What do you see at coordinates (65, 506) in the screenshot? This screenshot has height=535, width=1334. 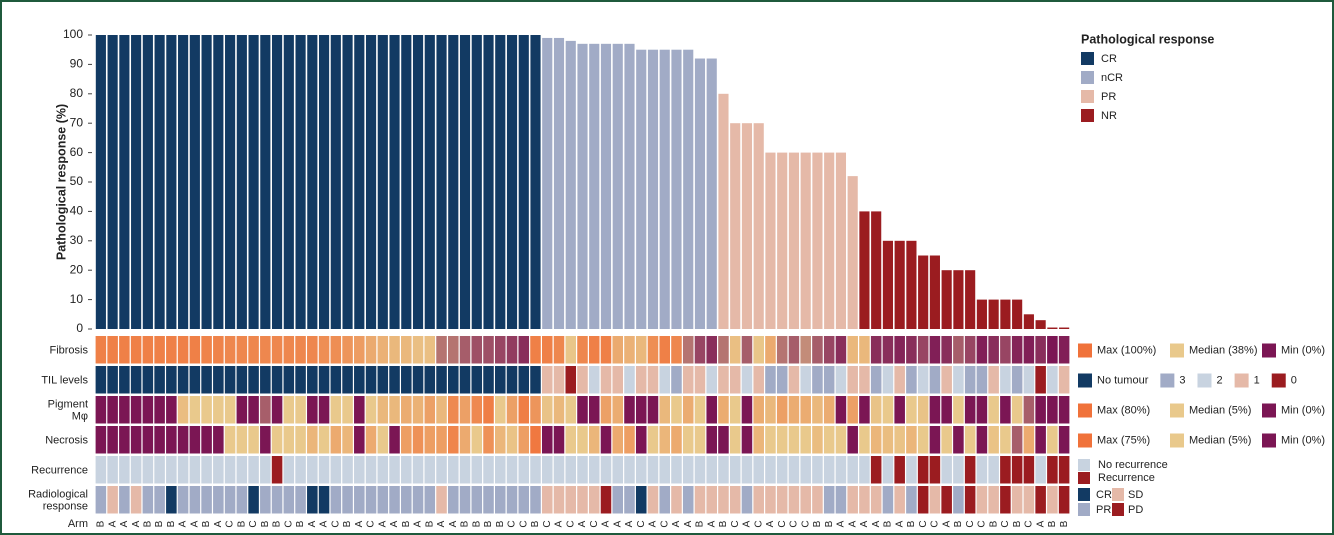 I see `track-label: response` at bounding box center [65, 506].